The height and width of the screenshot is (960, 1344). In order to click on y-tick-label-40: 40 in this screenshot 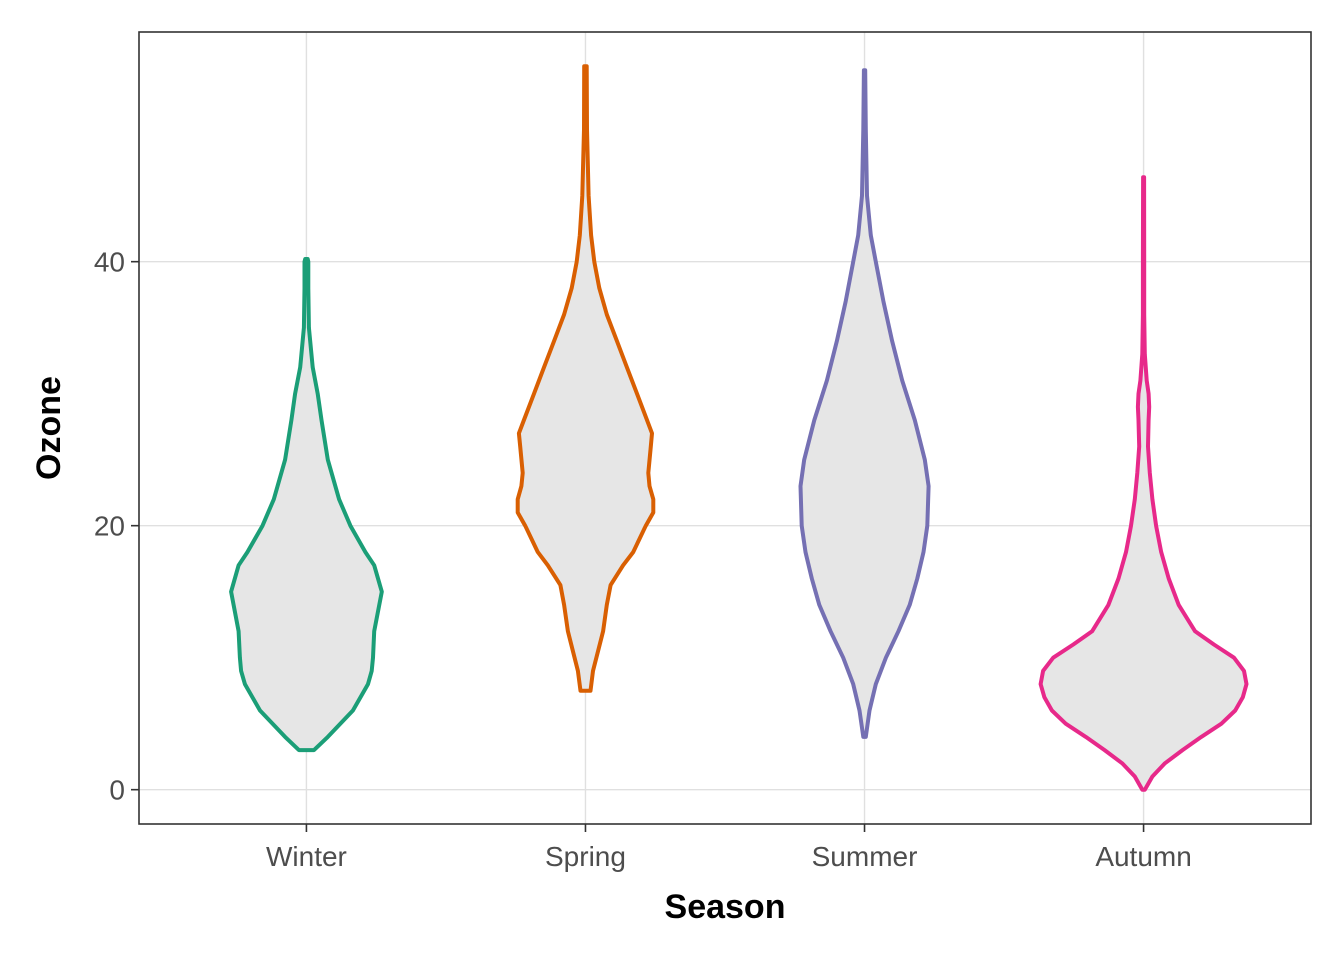, I will do `click(109, 262)`.